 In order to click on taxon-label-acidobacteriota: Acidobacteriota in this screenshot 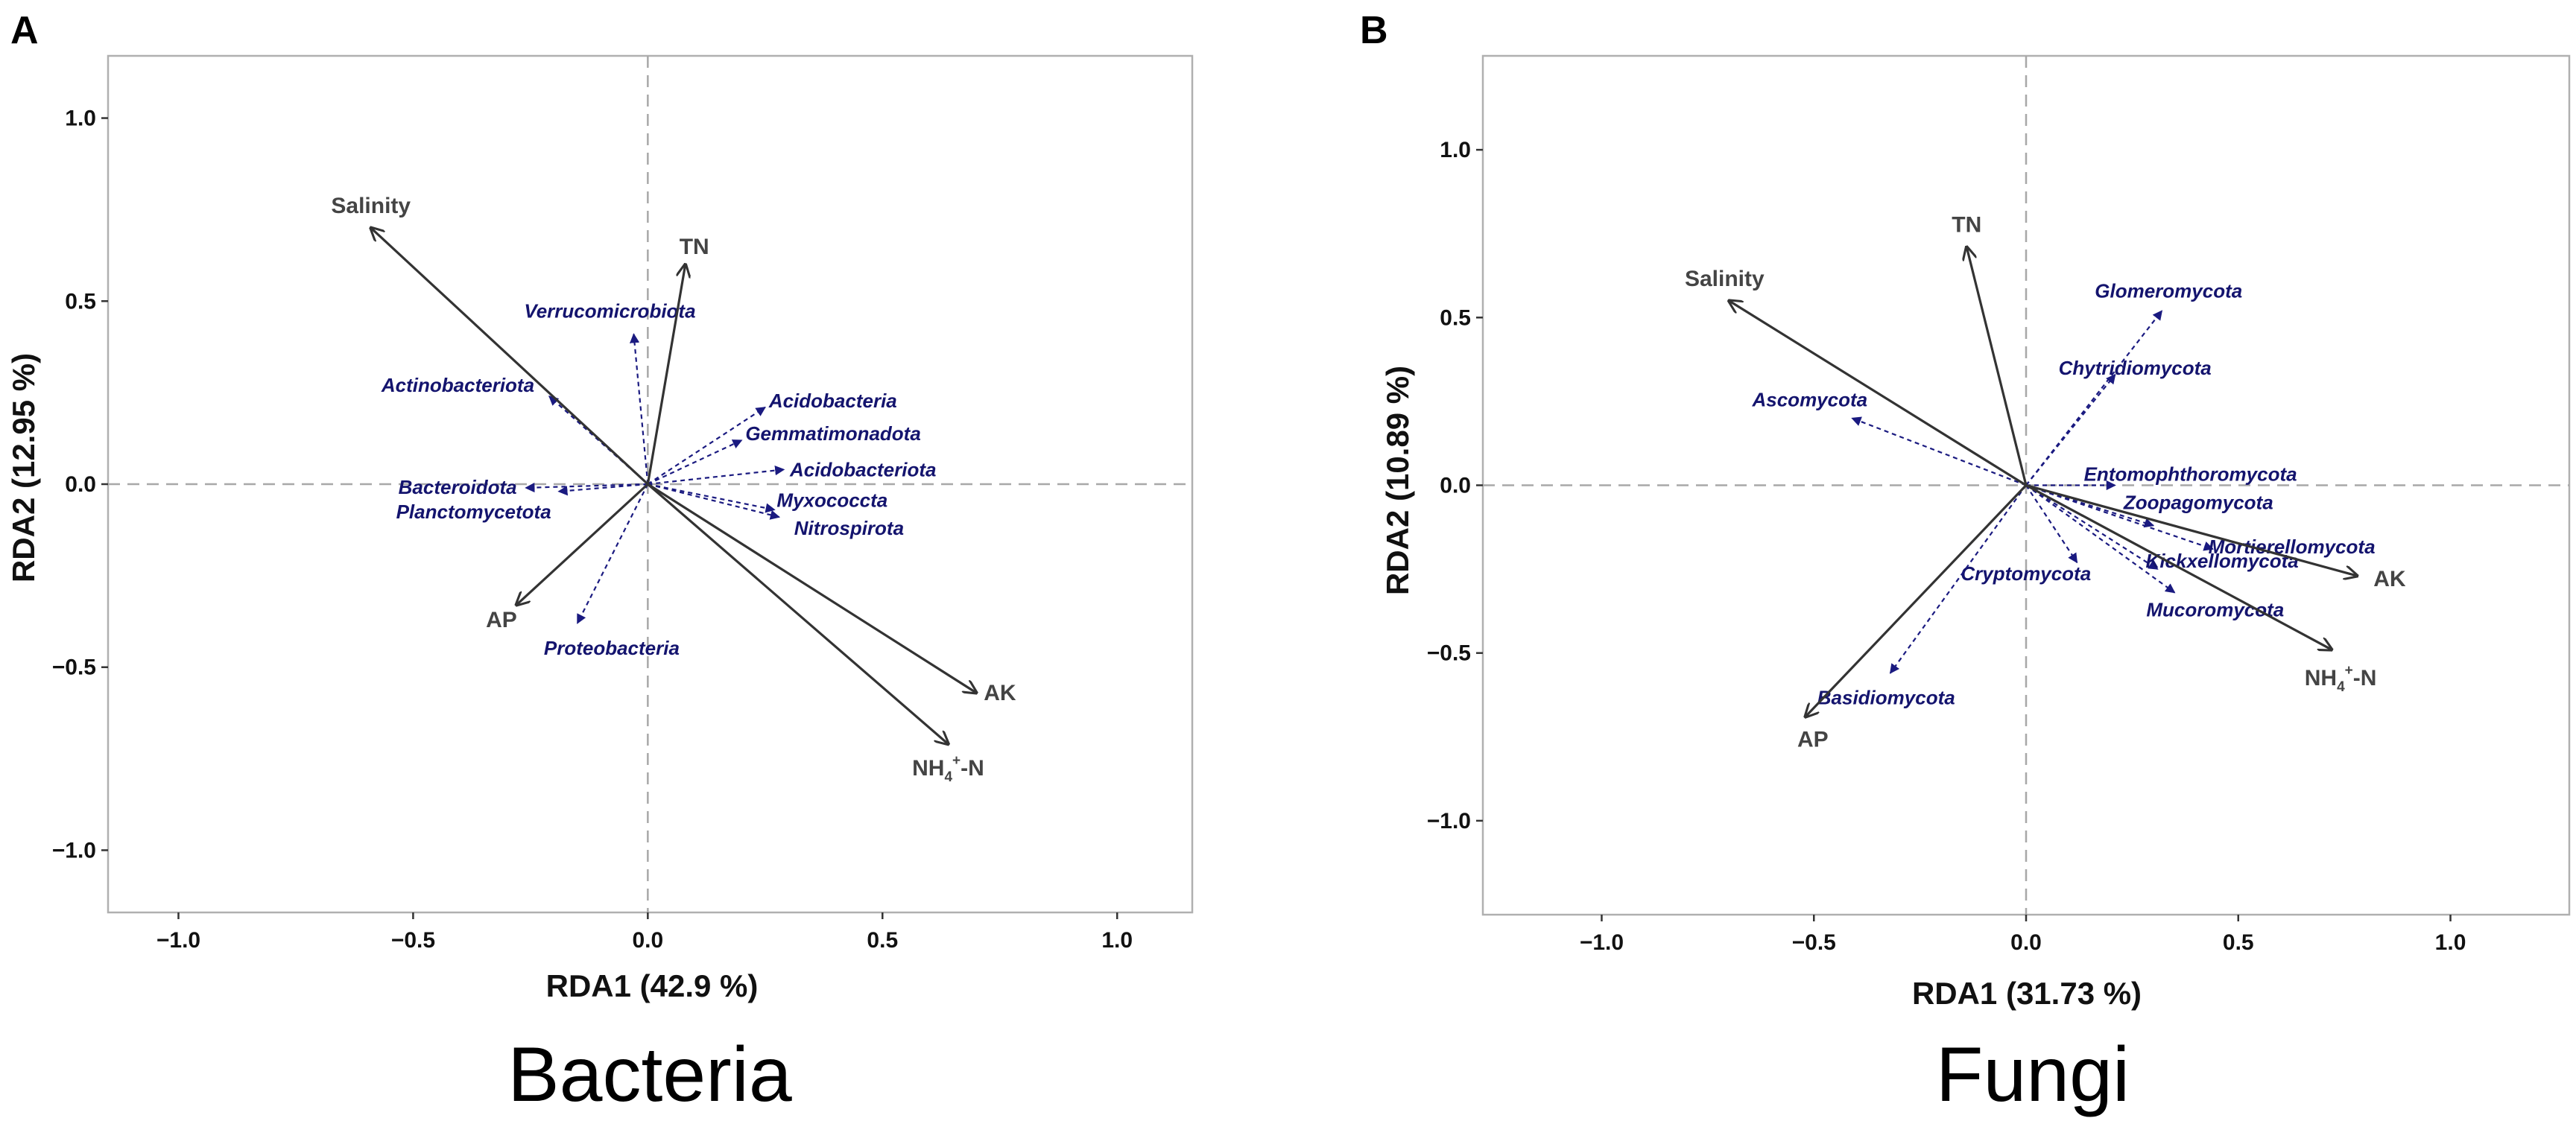, I will do `click(863, 469)`.